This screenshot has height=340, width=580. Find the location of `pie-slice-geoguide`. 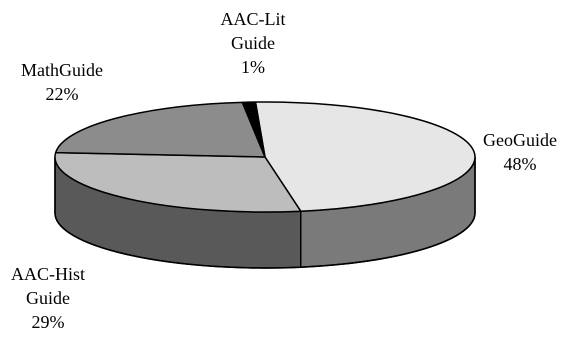

pie-slice-geoguide is located at coordinates (365, 156).